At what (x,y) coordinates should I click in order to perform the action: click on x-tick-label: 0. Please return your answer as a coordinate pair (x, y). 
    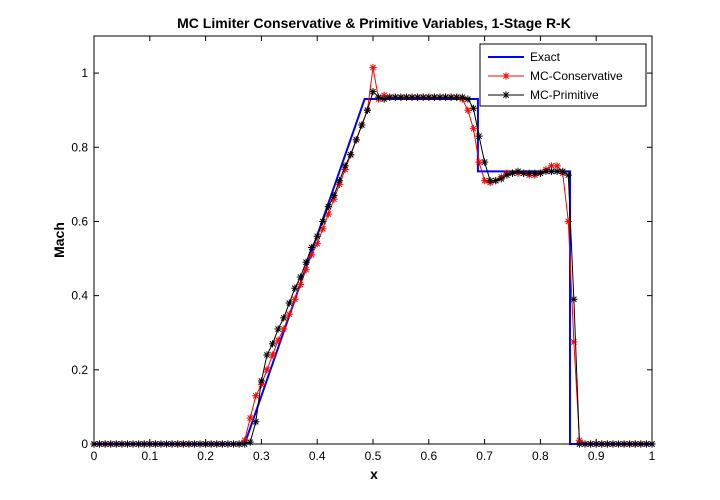
    Looking at the image, I should click on (94, 456).